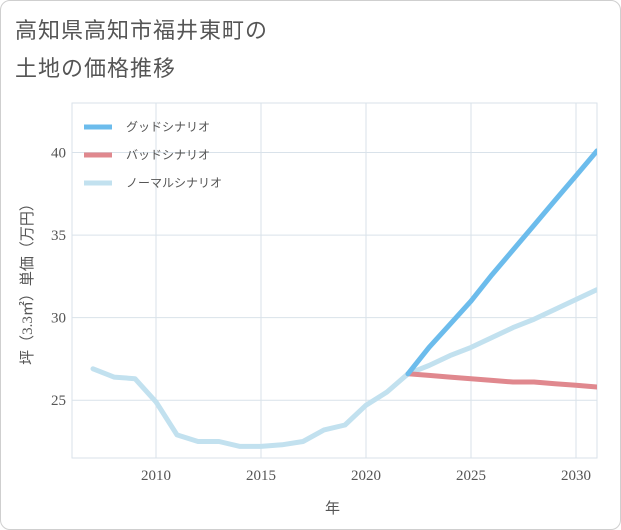 This screenshot has height=530, width=621. Describe the element at coordinates (168, 155) in the screenshot. I see `legend-label-1: バッドシナリオ` at that location.